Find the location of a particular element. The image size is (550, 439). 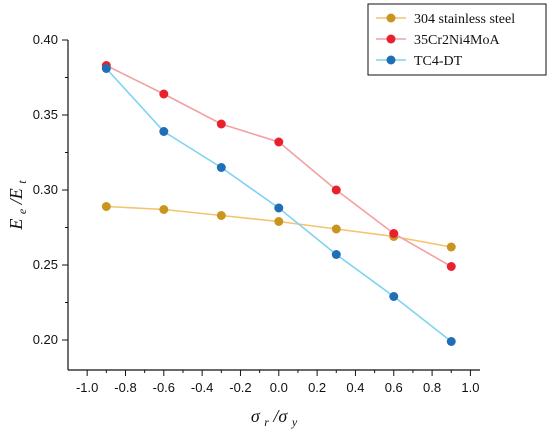

x-tick-label: 1.0 is located at coordinates (470, 387).